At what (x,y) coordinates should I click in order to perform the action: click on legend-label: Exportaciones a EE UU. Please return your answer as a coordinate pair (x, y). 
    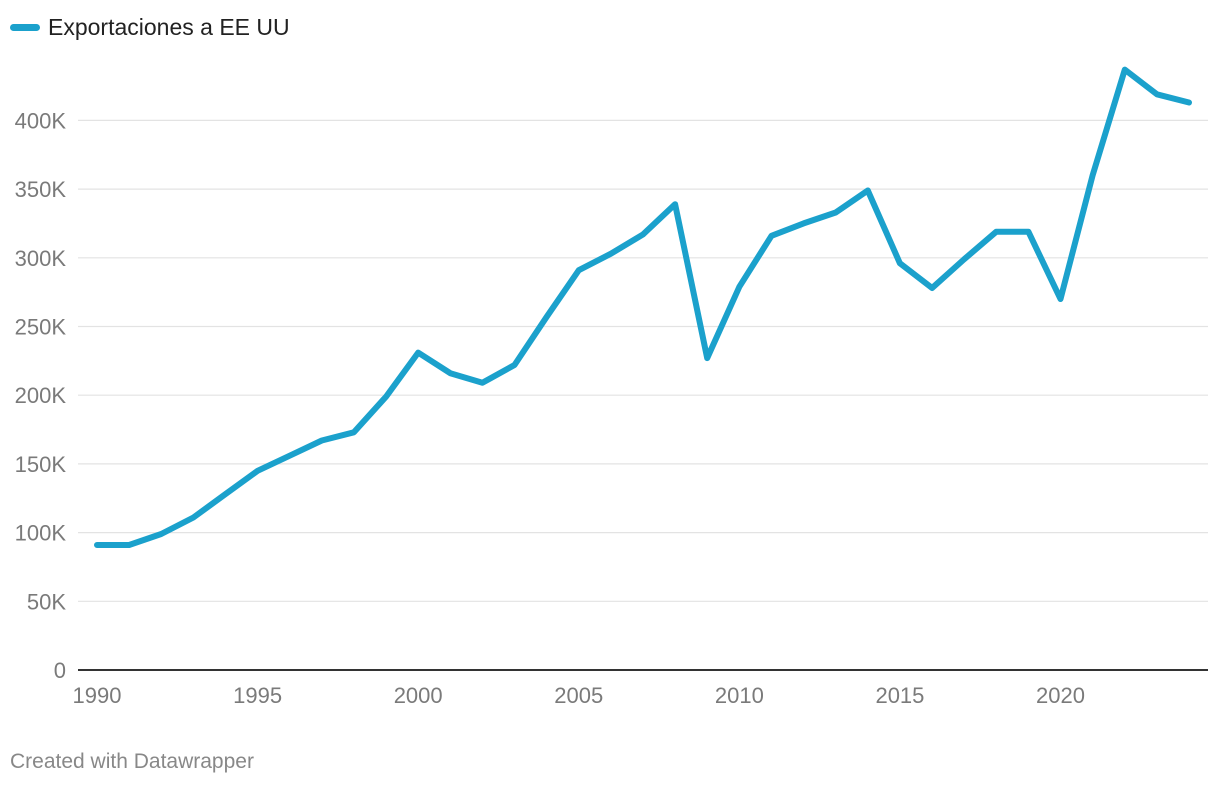
    Looking at the image, I should click on (169, 27).